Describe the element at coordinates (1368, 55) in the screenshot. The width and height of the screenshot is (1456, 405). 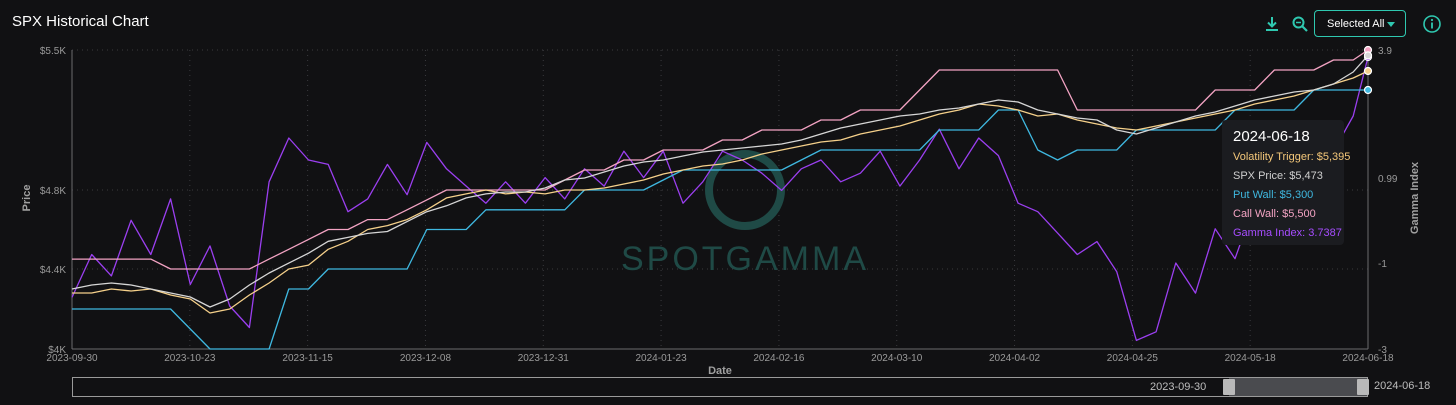
I see `series-end-point-spx-price` at that location.